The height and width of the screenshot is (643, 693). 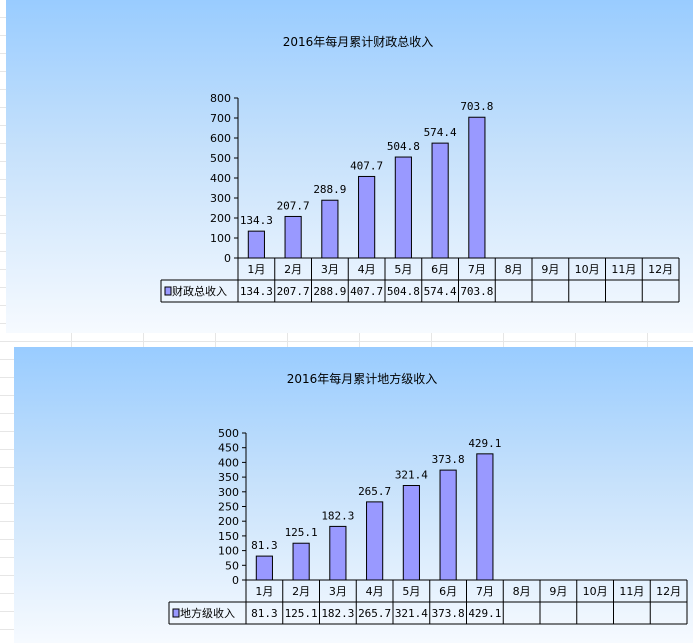 I want to click on chart-title: 2016年每月累计财政总收入, so click(x=358, y=41).